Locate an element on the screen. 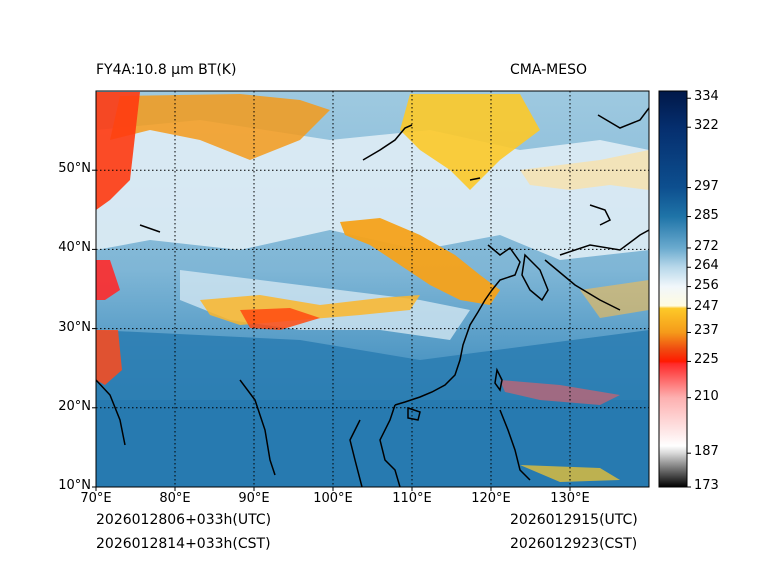 Image resolution: width=764 pixels, height=573 pixels. cloud-band-north is located at coordinates (470, 142).